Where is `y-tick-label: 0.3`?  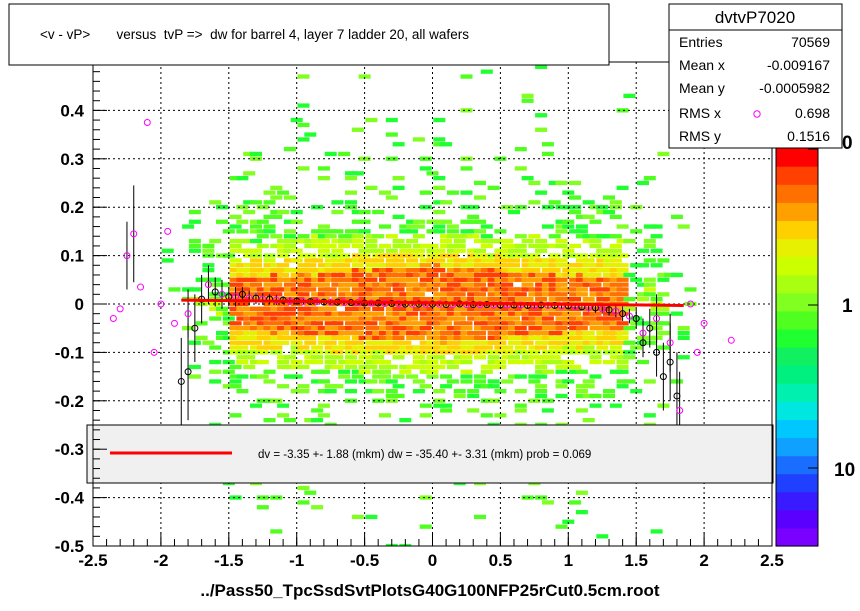 y-tick-label: 0.3 is located at coordinates (72, 159).